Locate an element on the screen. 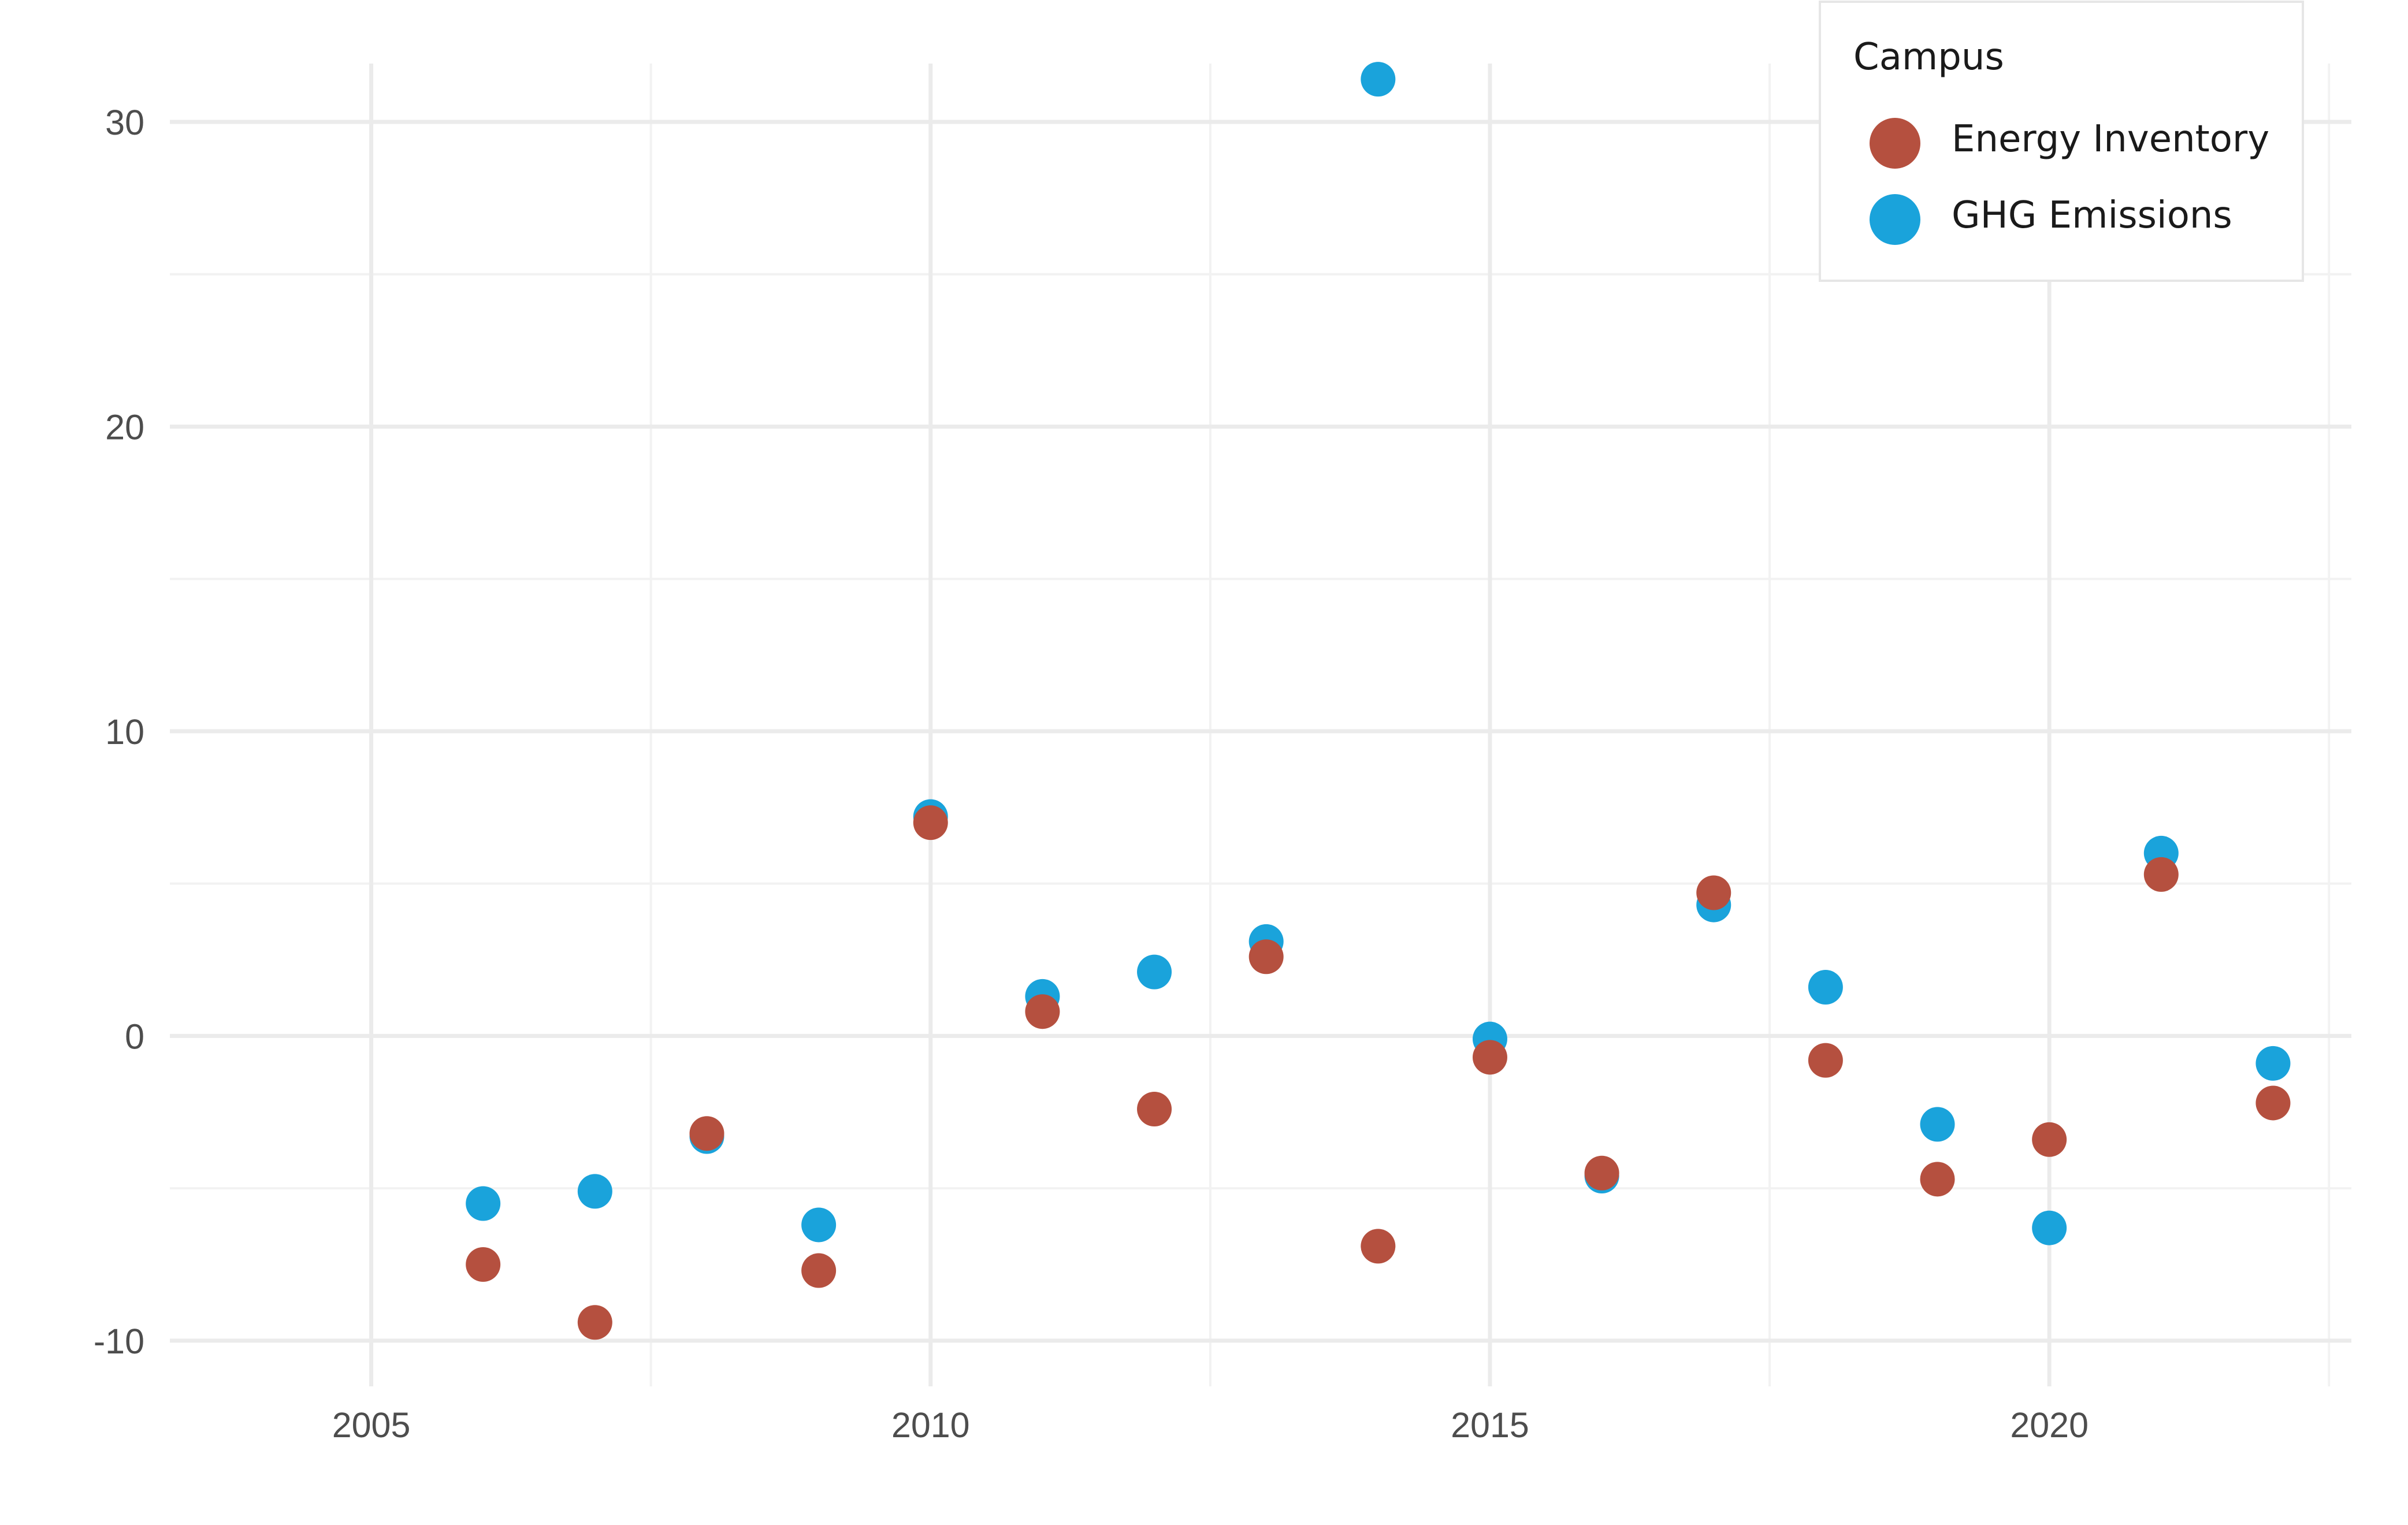  y-axis-tick-labels: -10 0 10 20 30 is located at coordinates (119, 732).